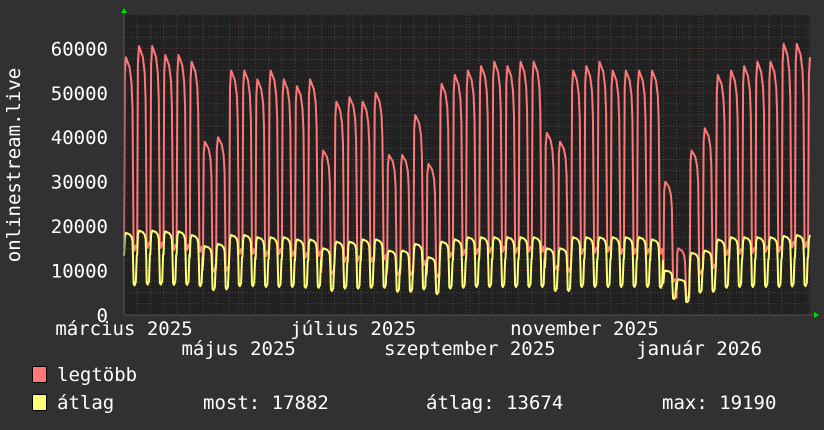 This screenshot has height=430, width=824. What do you see at coordinates (719, 403) in the screenshot?
I see `stat-max: max: 19190` at bounding box center [719, 403].